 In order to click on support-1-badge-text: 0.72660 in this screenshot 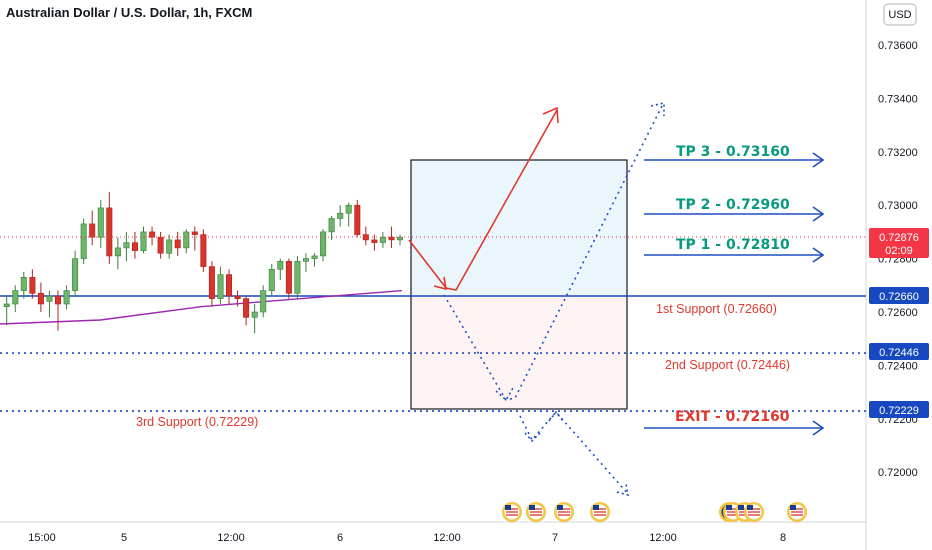, I will do `click(899, 297)`.